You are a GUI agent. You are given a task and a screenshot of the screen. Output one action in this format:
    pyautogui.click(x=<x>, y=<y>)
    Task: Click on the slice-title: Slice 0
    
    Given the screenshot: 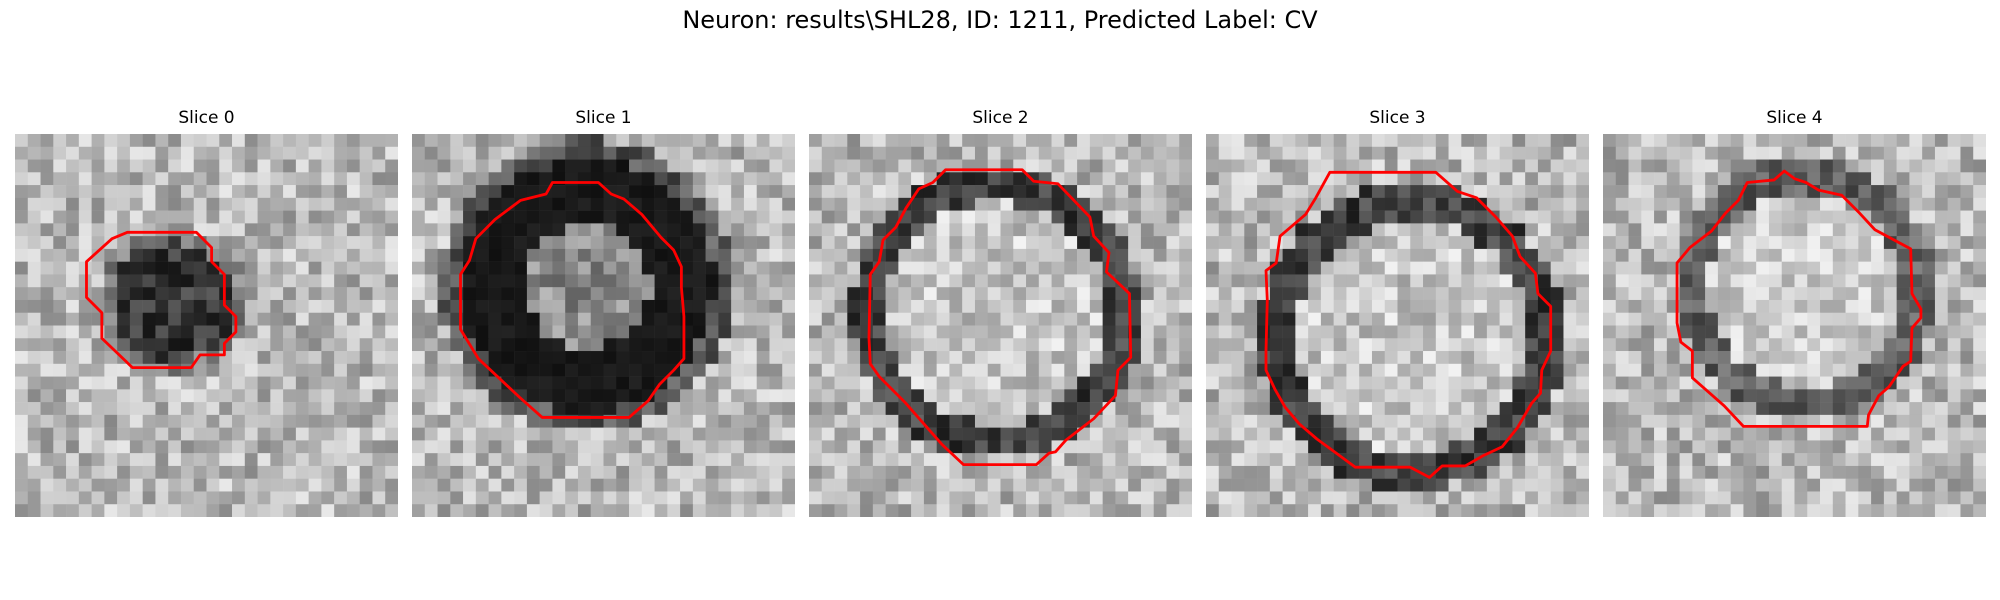 What is the action you would take?
    pyautogui.click(x=206, y=118)
    